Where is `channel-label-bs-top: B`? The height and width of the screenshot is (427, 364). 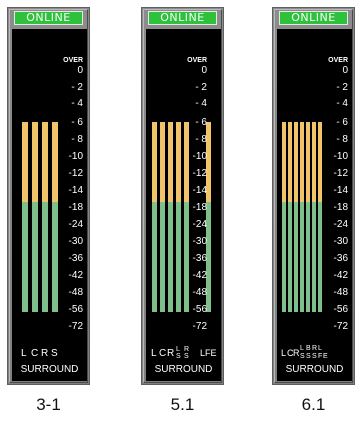 channel-label-bs-top: B is located at coordinates (308, 348).